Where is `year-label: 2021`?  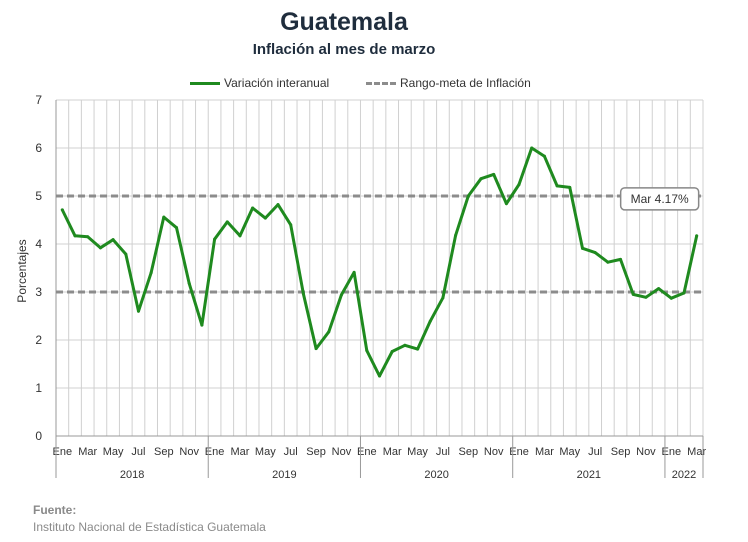
year-label: 2021 is located at coordinates (589, 475).